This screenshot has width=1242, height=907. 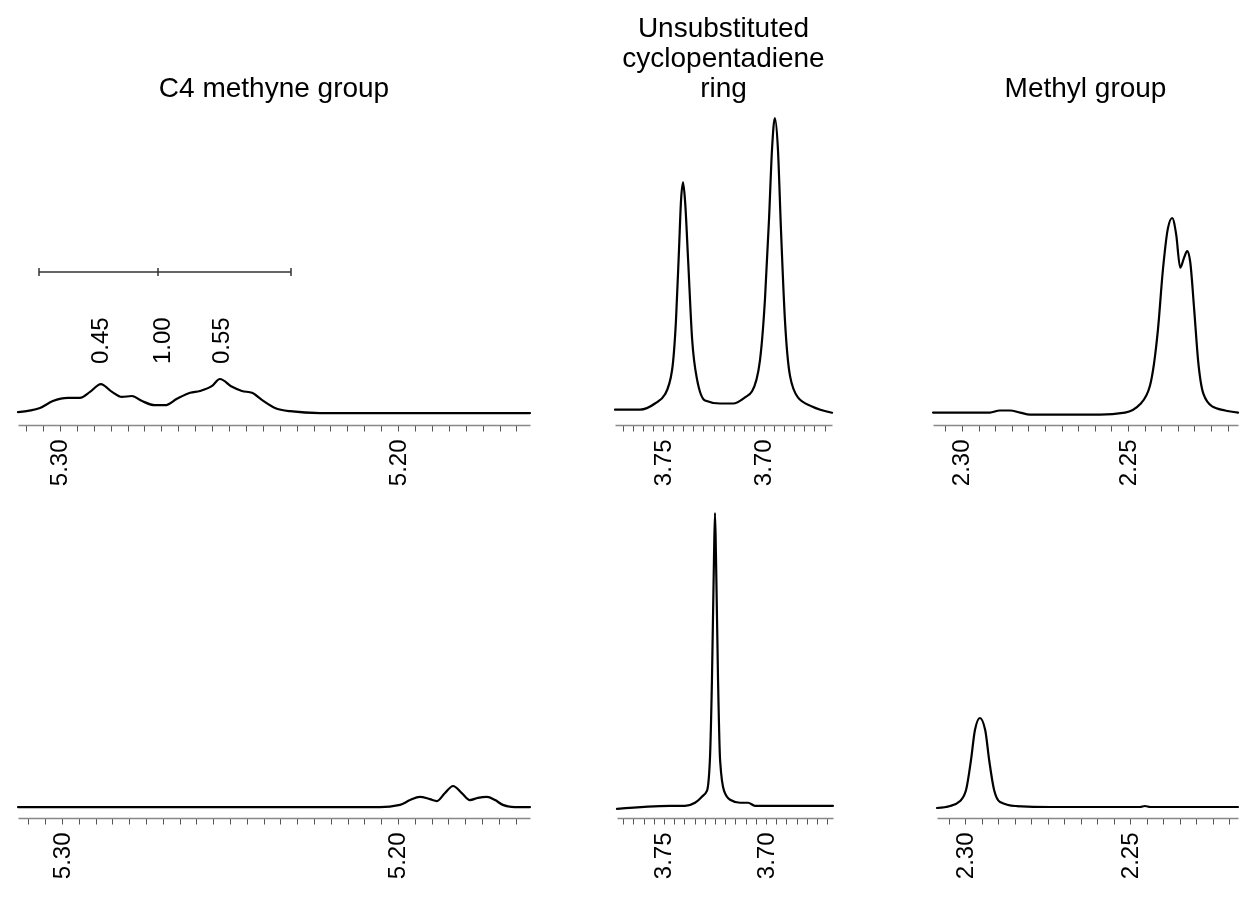 I want to click on text: 1.00, so click(x=161, y=340).